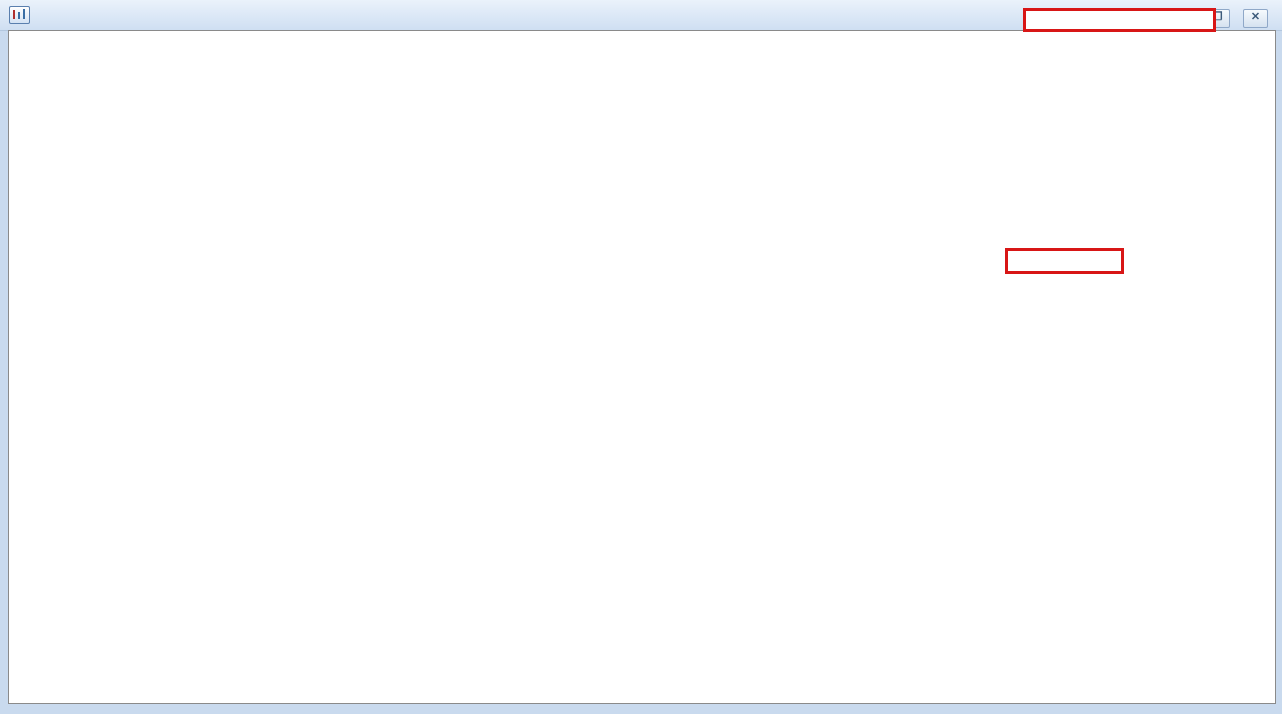 This screenshot has height=714, width=1282. What do you see at coordinates (1119, 20) in the screenshot?
I see `annotation-resistance-note` at bounding box center [1119, 20].